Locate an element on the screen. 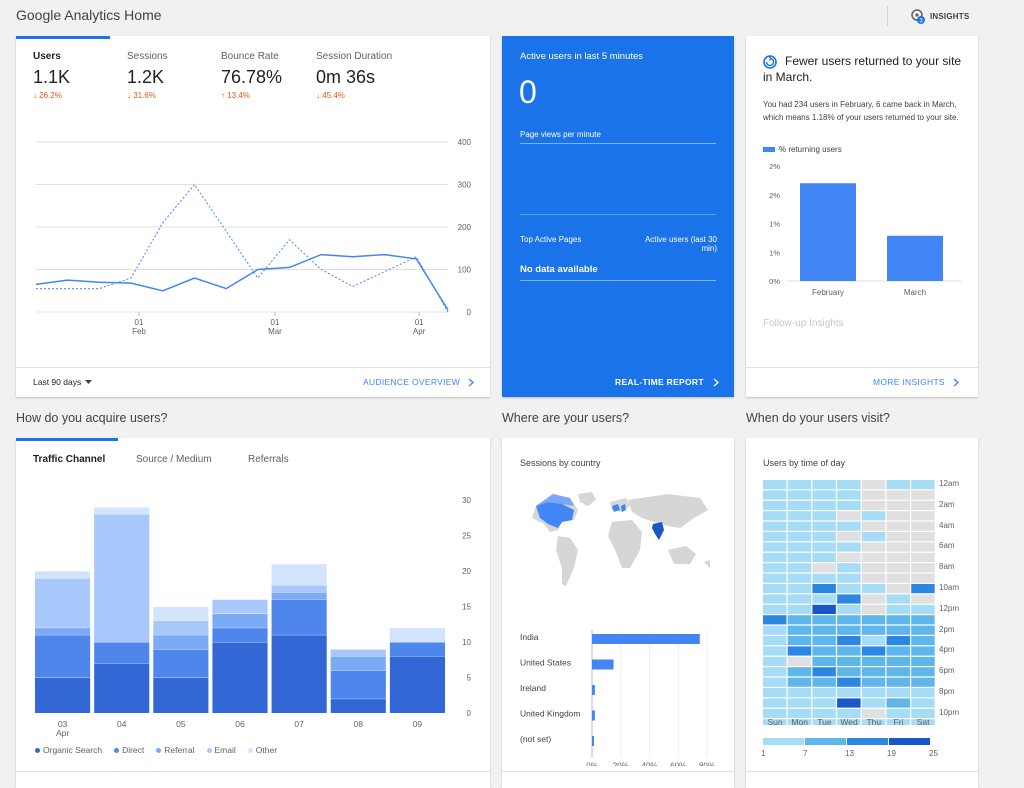  x-tick-label: 01 is located at coordinates (419, 322).